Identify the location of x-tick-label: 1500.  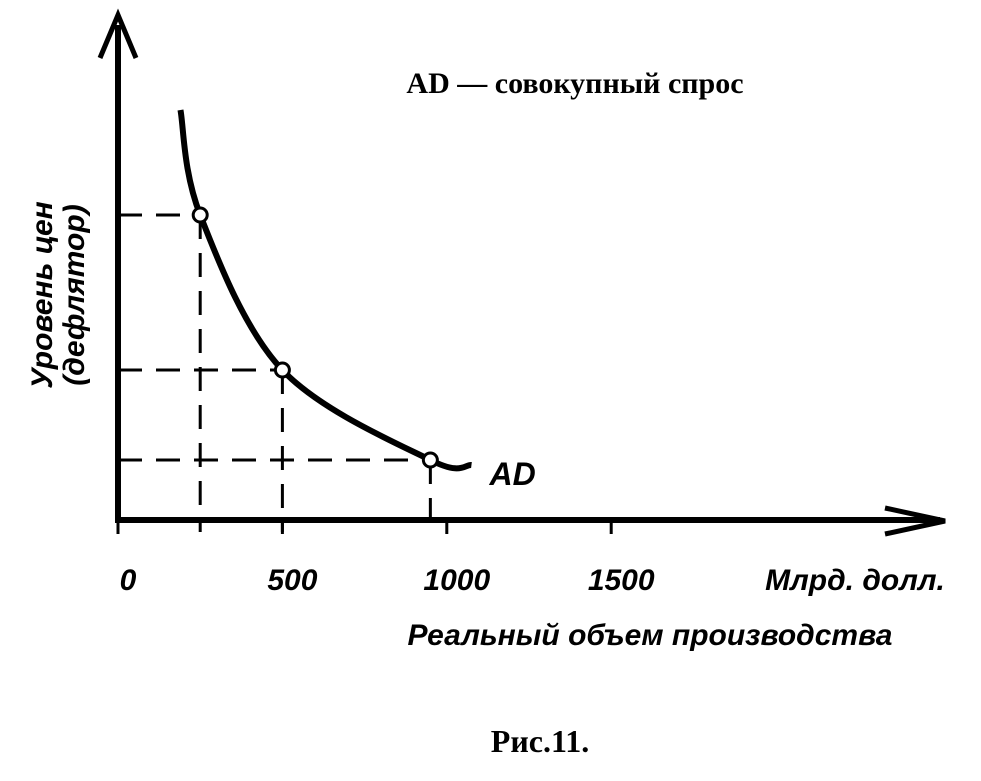
(621, 580).